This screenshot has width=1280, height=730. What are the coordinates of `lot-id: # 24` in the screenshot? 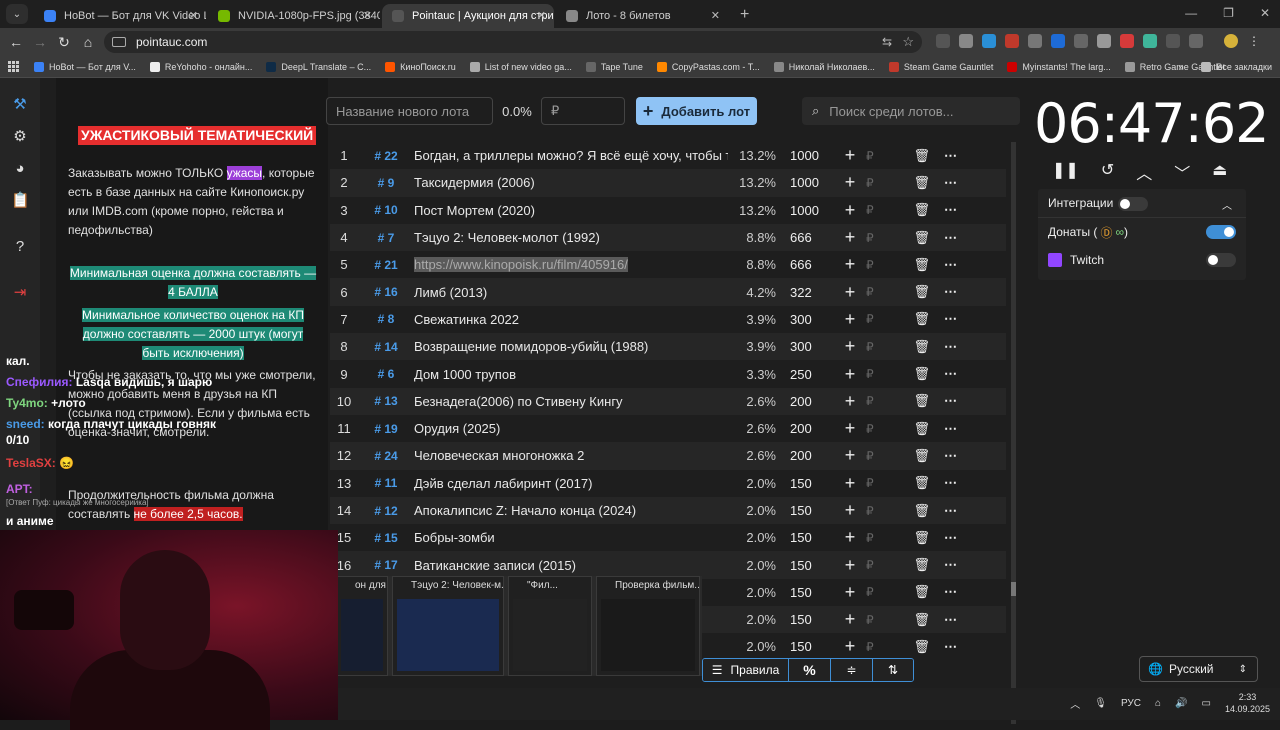 It's located at (386, 455).